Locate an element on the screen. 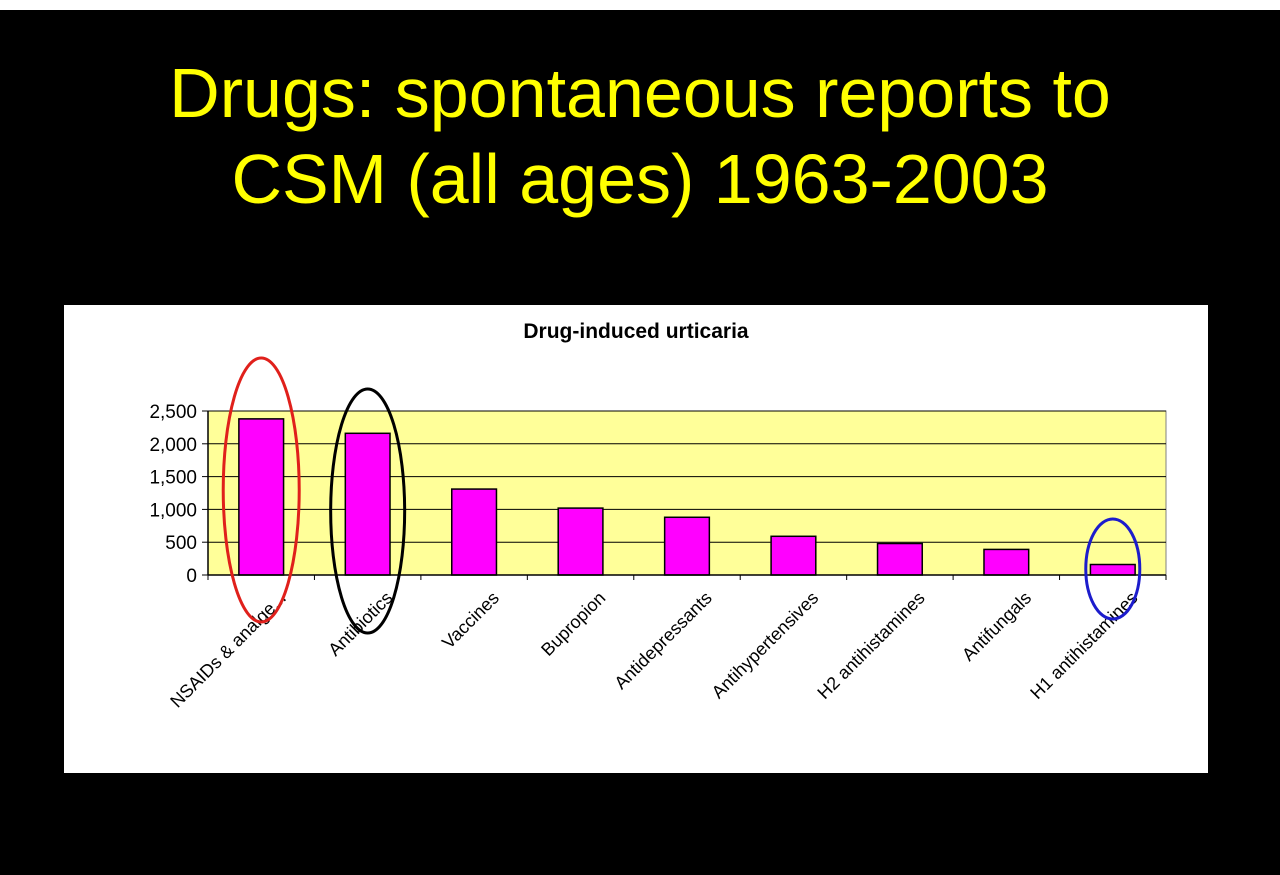  y-tick-label: 500 is located at coordinates (181, 543).